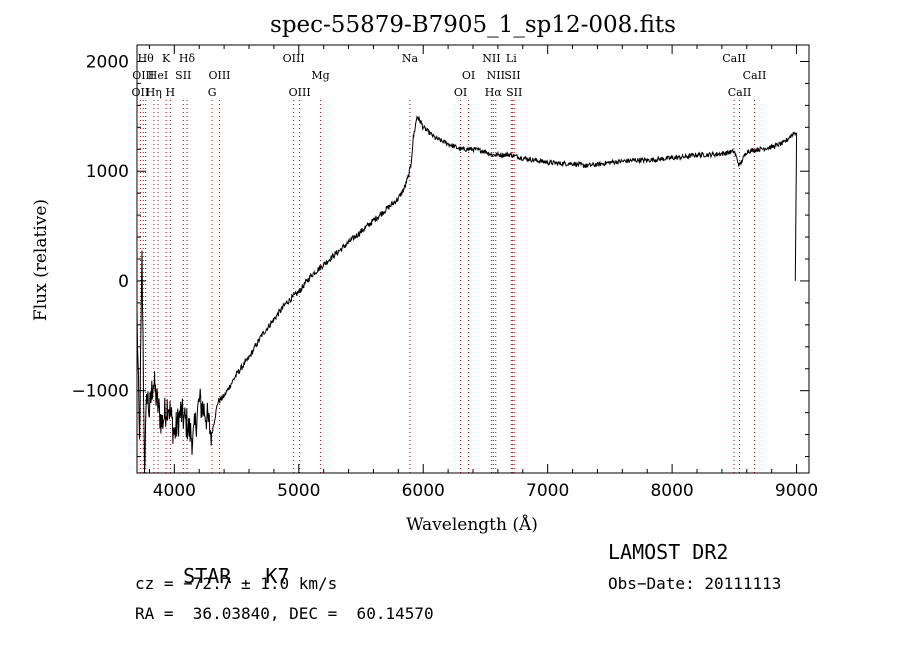 This screenshot has width=900, height=650. I want to click on y-tick-label: 0, so click(123, 282).